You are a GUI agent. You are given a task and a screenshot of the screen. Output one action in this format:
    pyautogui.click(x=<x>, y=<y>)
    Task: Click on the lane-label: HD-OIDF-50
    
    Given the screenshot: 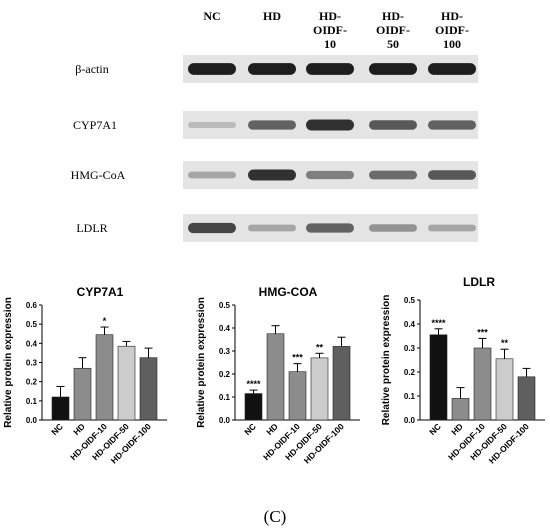 What is the action you would take?
    pyautogui.click(x=393, y=30)
    